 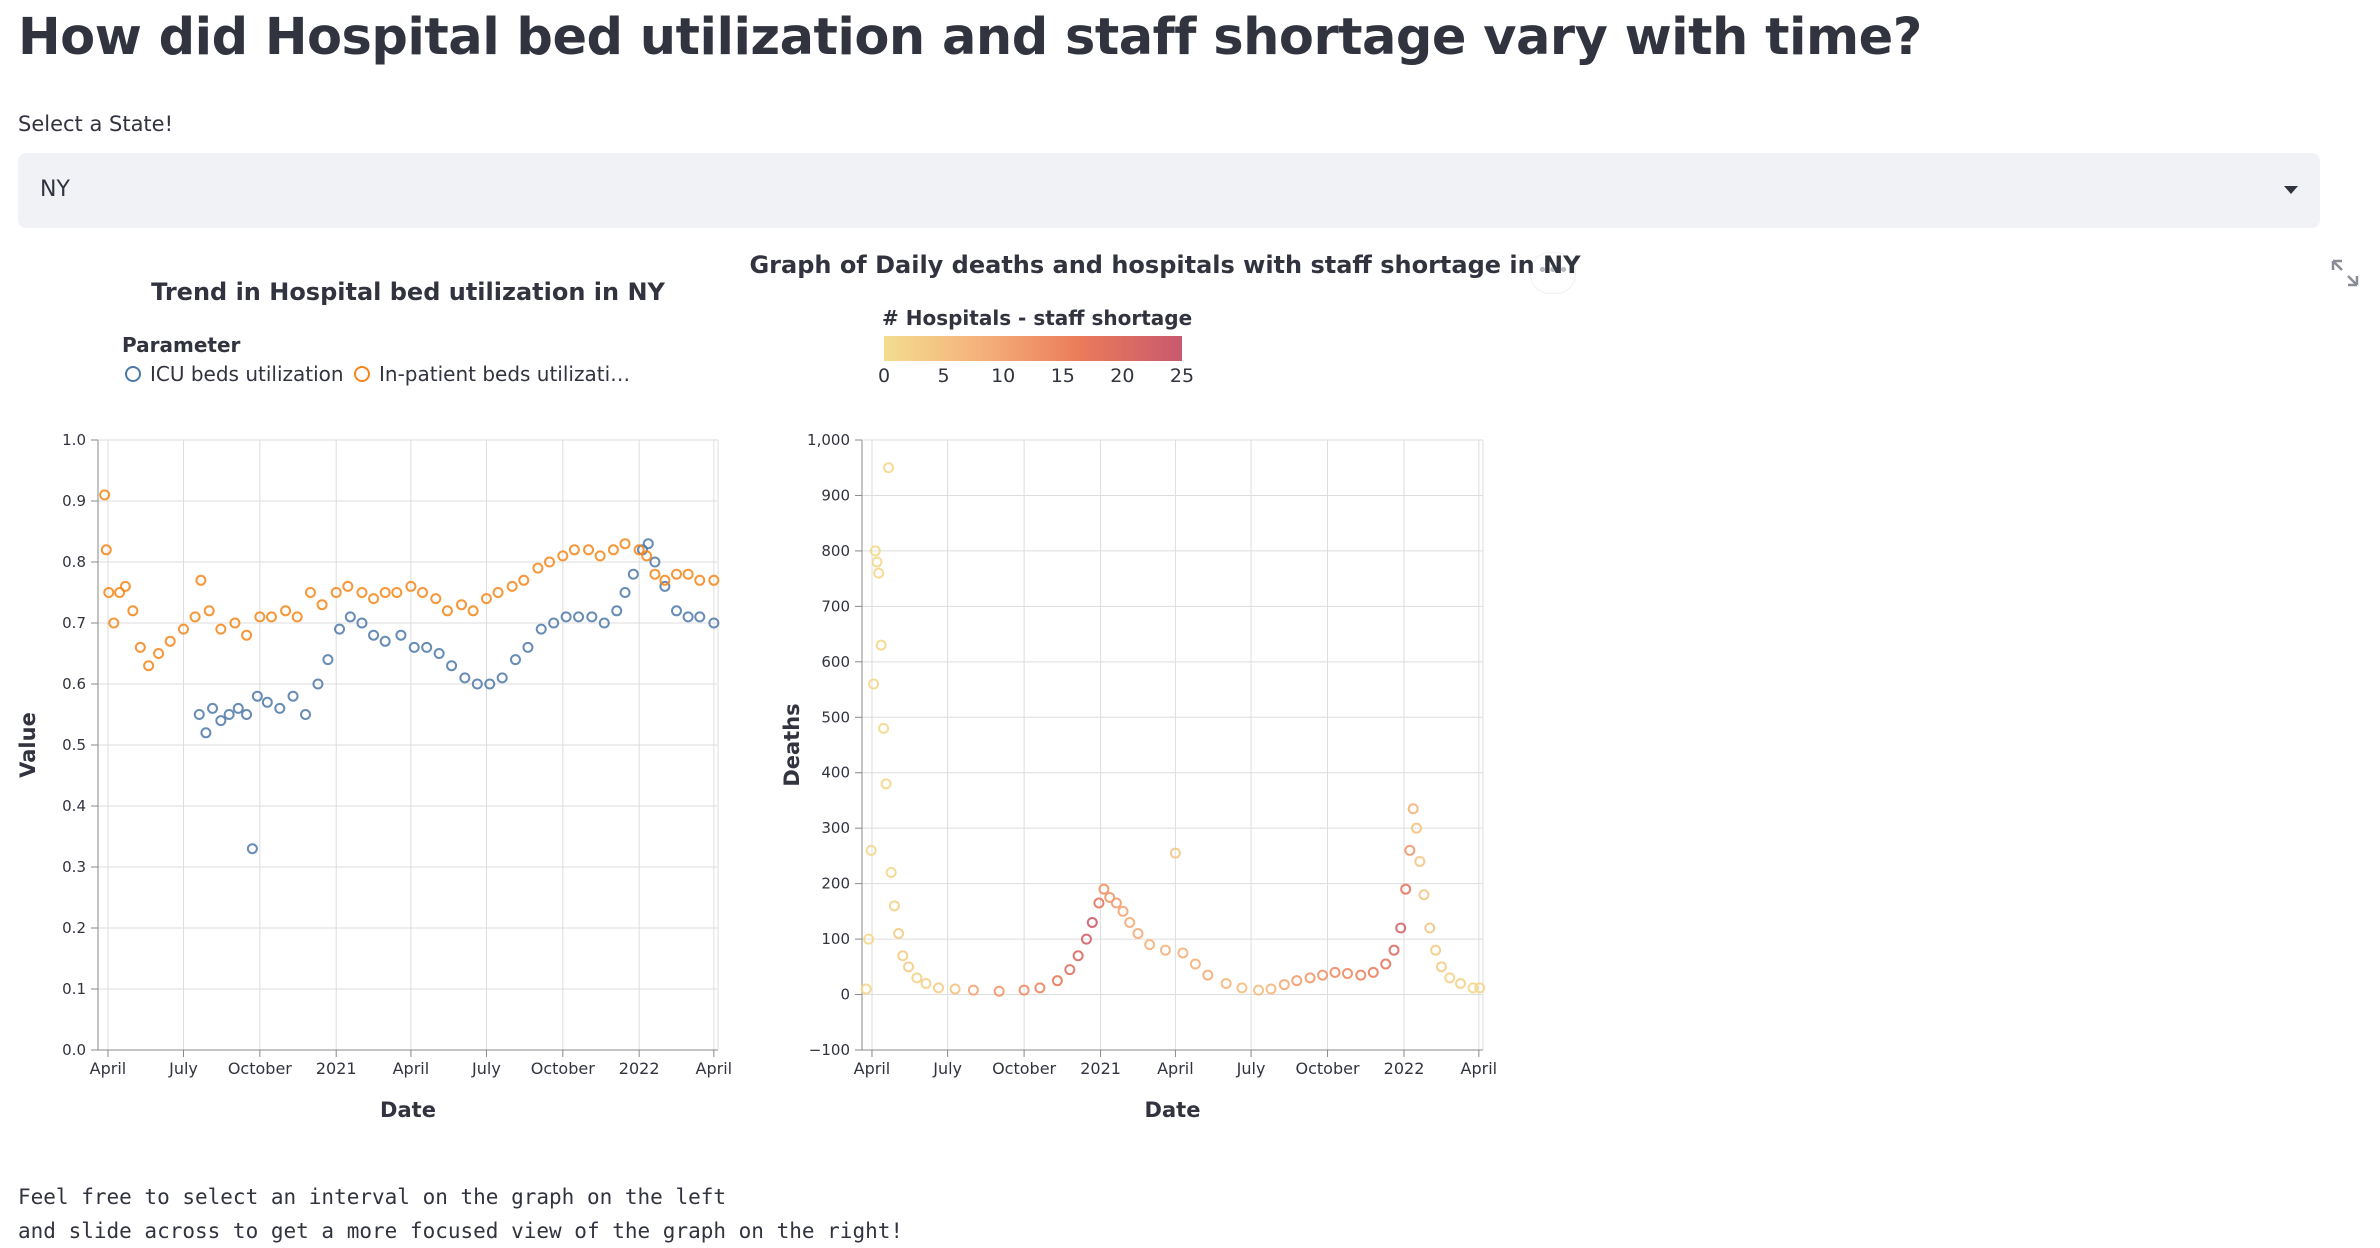 I want to click on chevron-down-icon, so click(x=2291, y=190).